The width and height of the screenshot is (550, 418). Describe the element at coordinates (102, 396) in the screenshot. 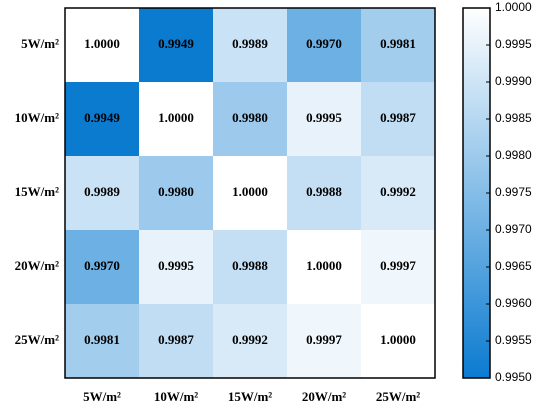

I see `x-tick-label: 5W/m²` at that location.